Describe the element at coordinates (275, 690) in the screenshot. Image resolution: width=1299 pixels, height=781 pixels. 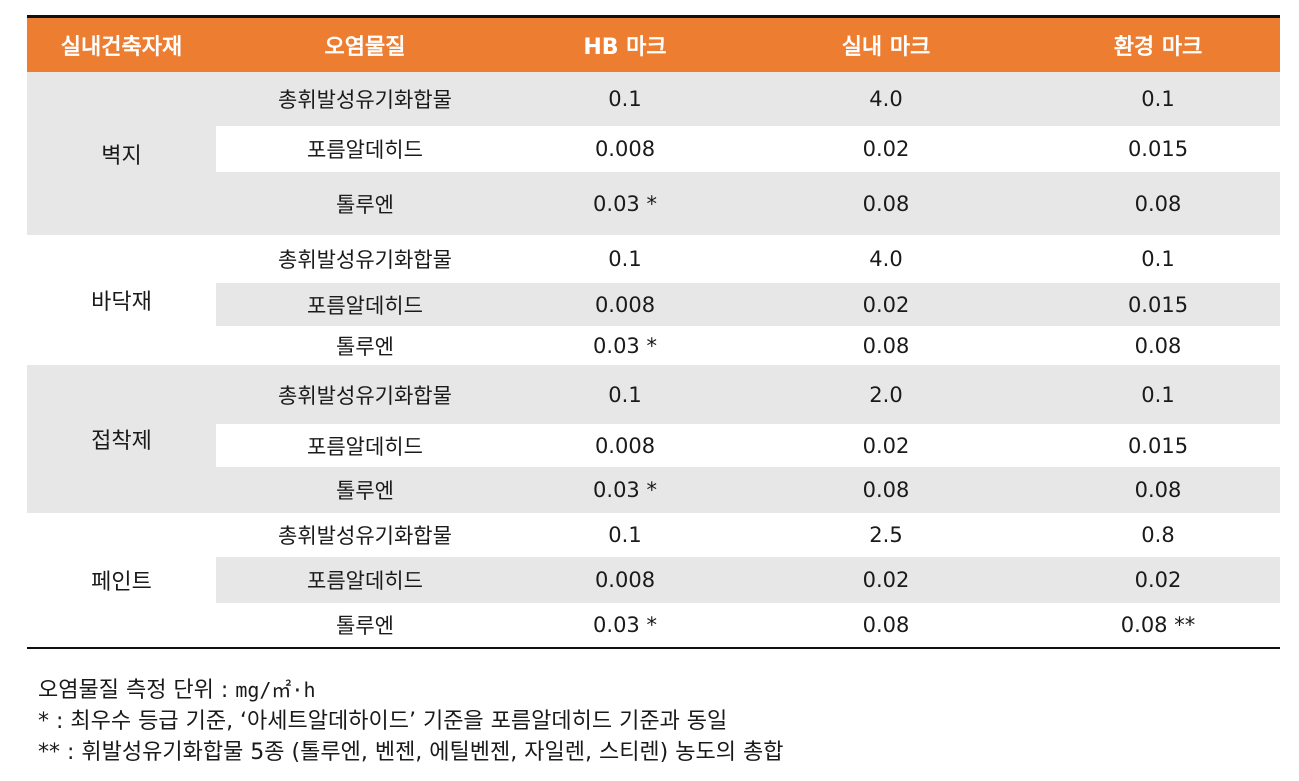
I see `unit-value: mg/㎡·h` at that location.